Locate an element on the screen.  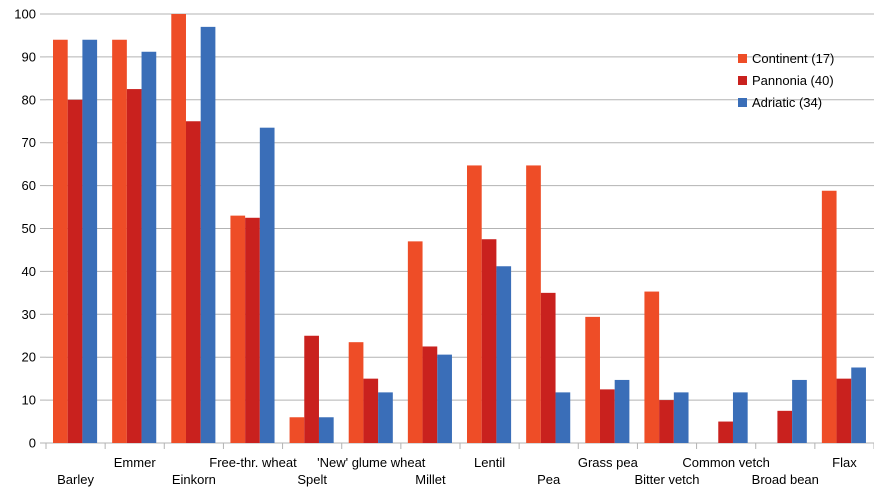
y-axis-tick-labels: 0 10 20 30 40 50 60 70 80 90 100 is located at coordinates (25, 229).